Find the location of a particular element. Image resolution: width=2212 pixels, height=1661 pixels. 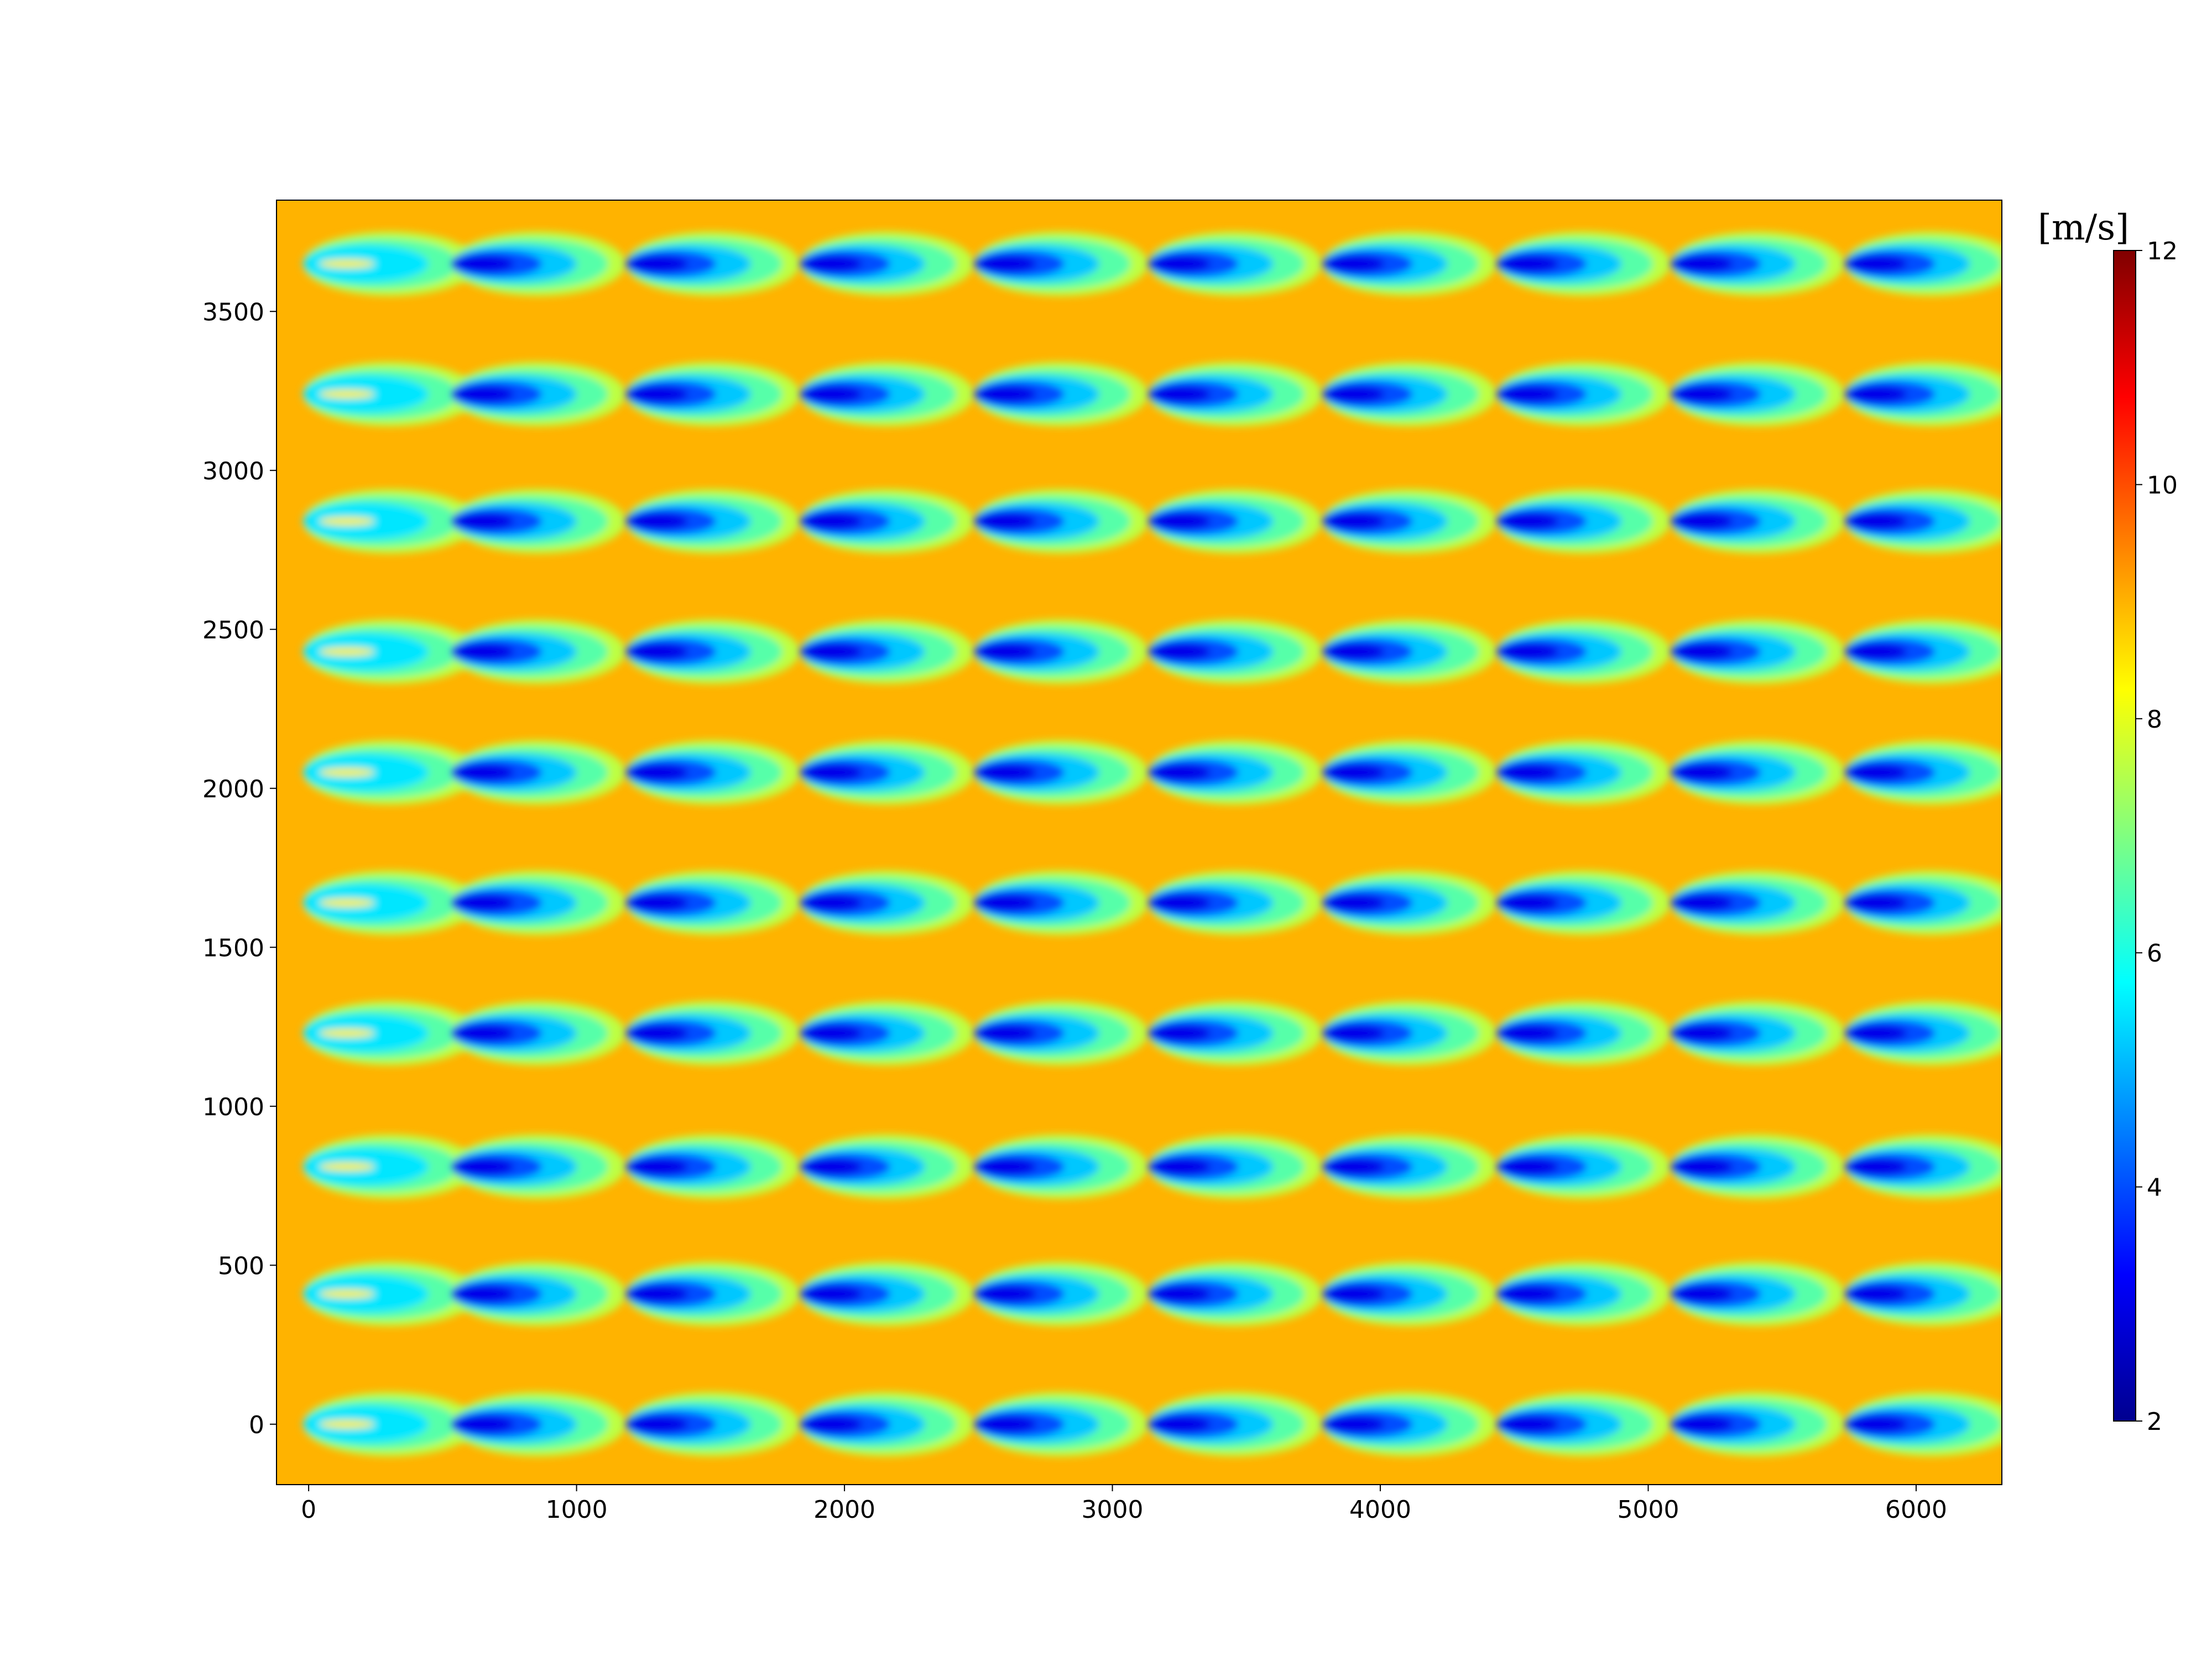

y-tick-label: 1000 is located at coordinates (233, 1107).